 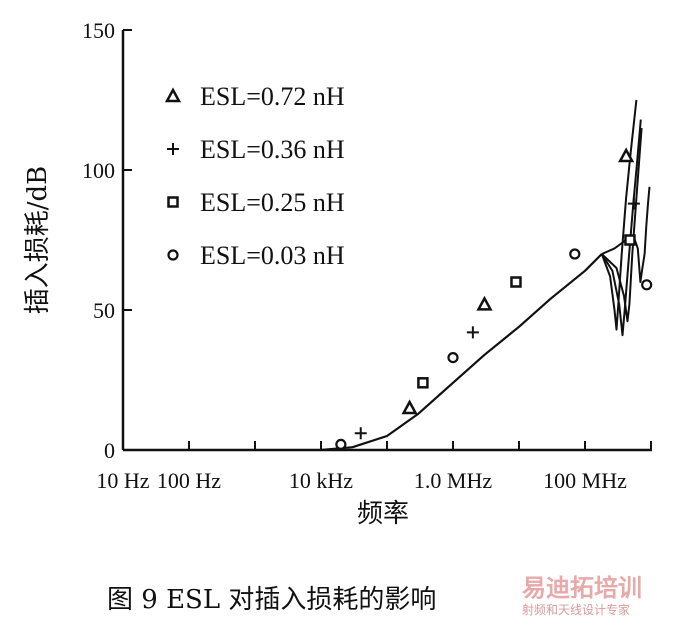 I want to click on series-line-plus, so click(x=621, y=228).